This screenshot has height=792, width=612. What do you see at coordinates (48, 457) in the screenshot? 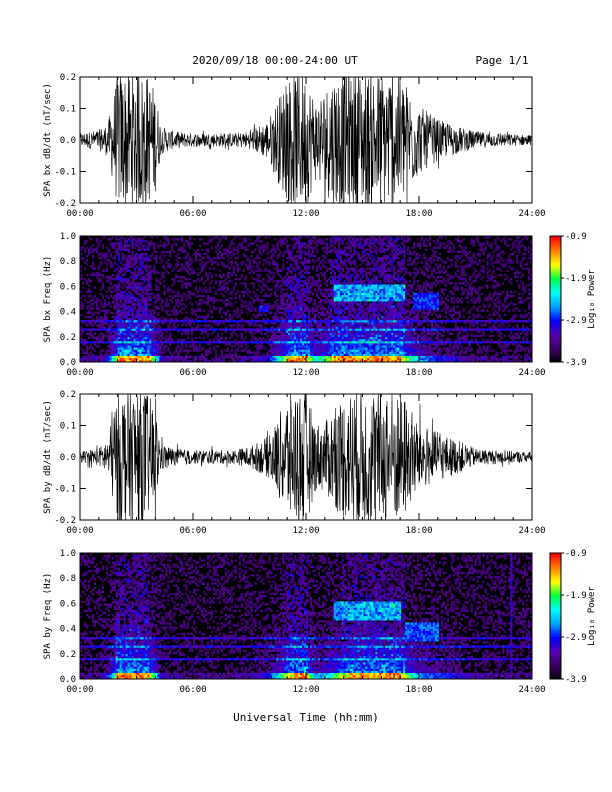
I see `y-axis-title: SPA by dB/dt (nT/sec)` at bounding box center [48, 457].